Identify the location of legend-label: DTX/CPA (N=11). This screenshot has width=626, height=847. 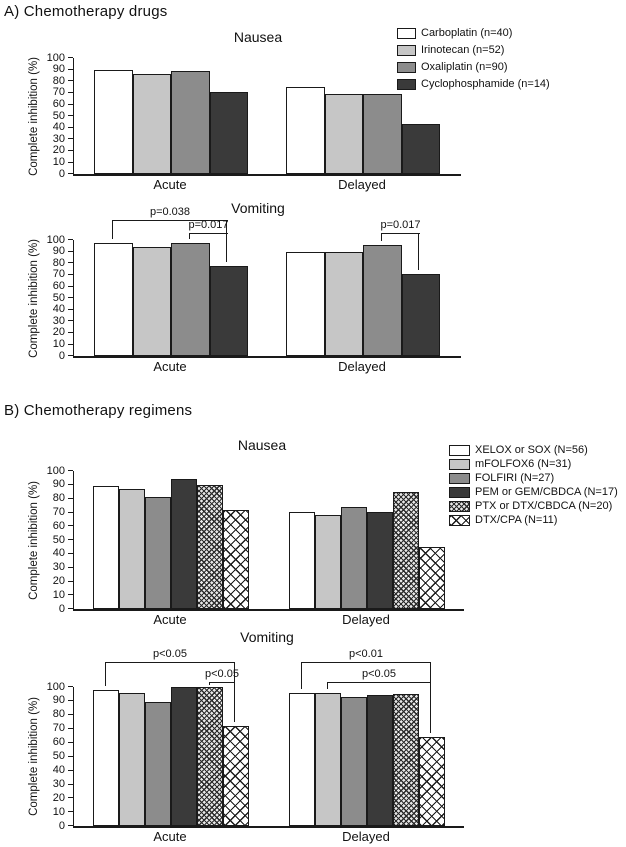
(516, 520).